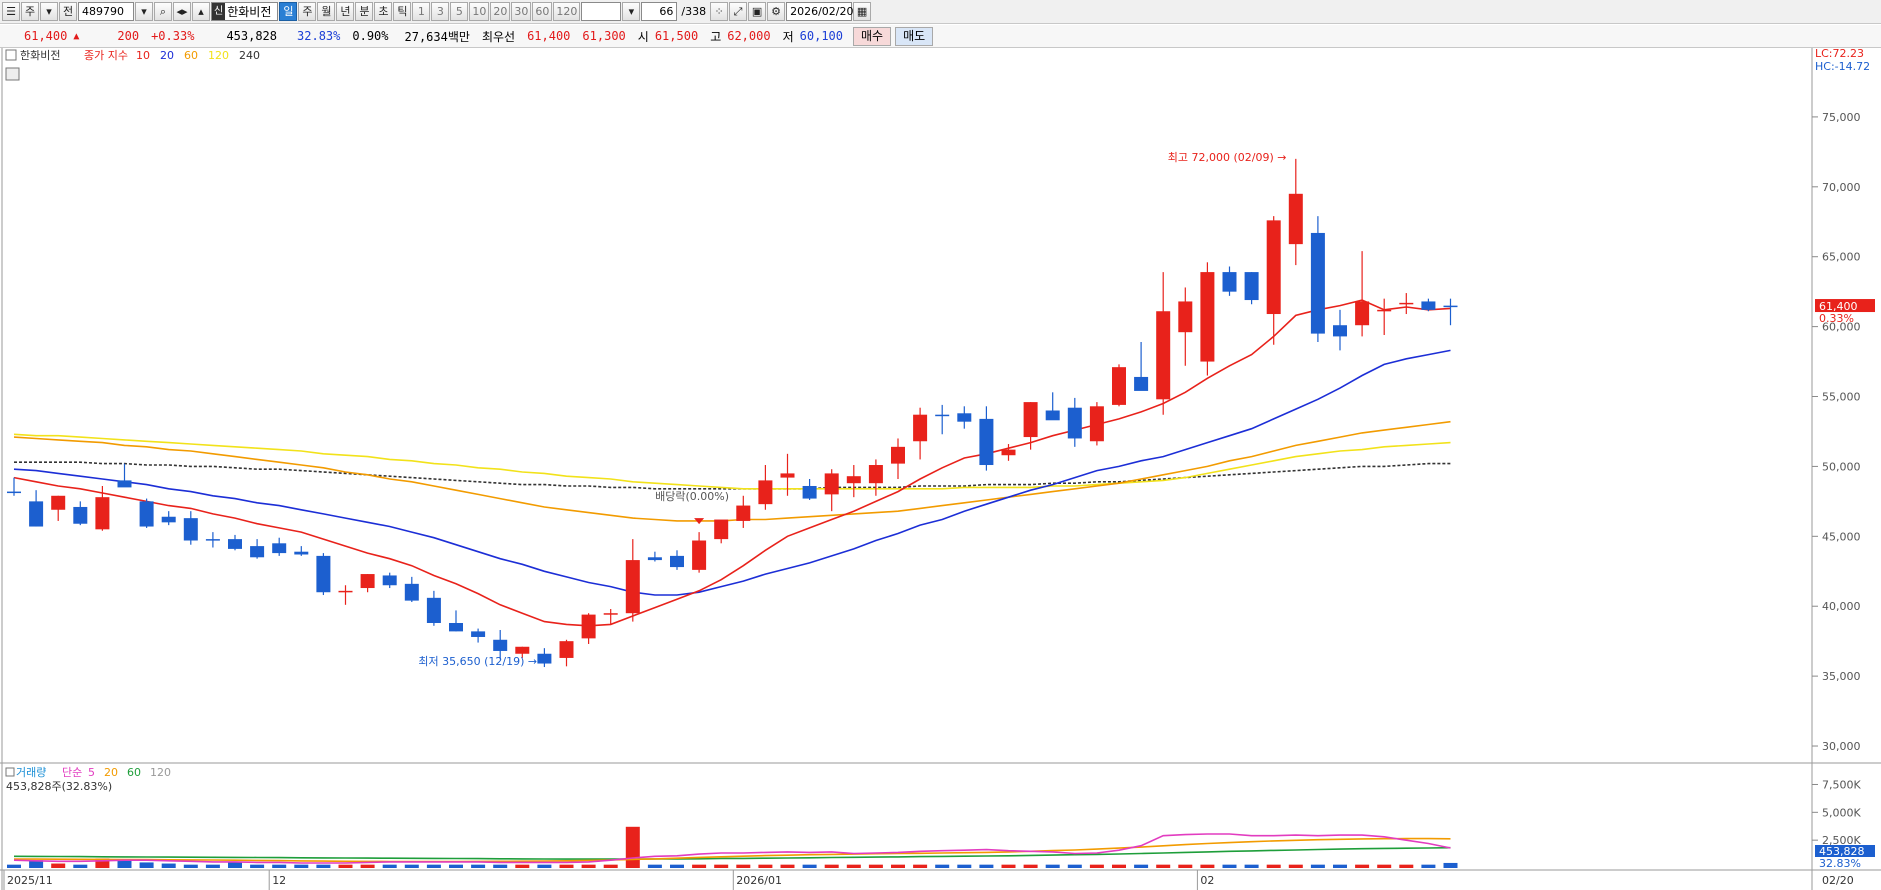  Describe the element at coordinates (144, 11) in the screenshot. I see `code-dropdown-icon: ▾` at that location.